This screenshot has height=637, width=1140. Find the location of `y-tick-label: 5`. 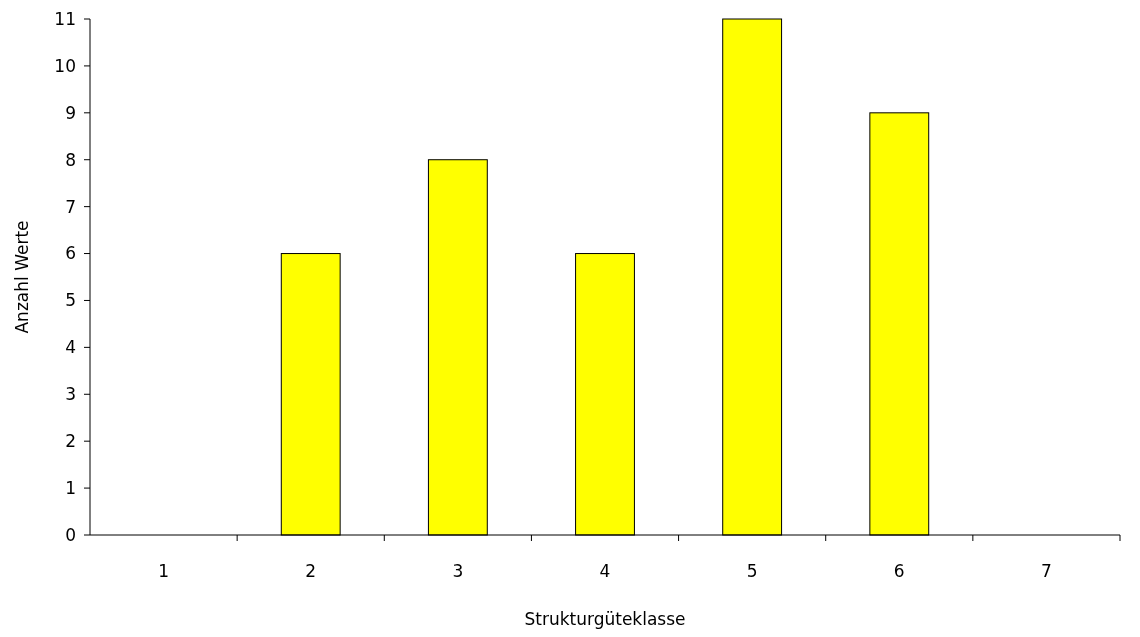

y-tick-label: 5 is located at coordinates (70, 300).